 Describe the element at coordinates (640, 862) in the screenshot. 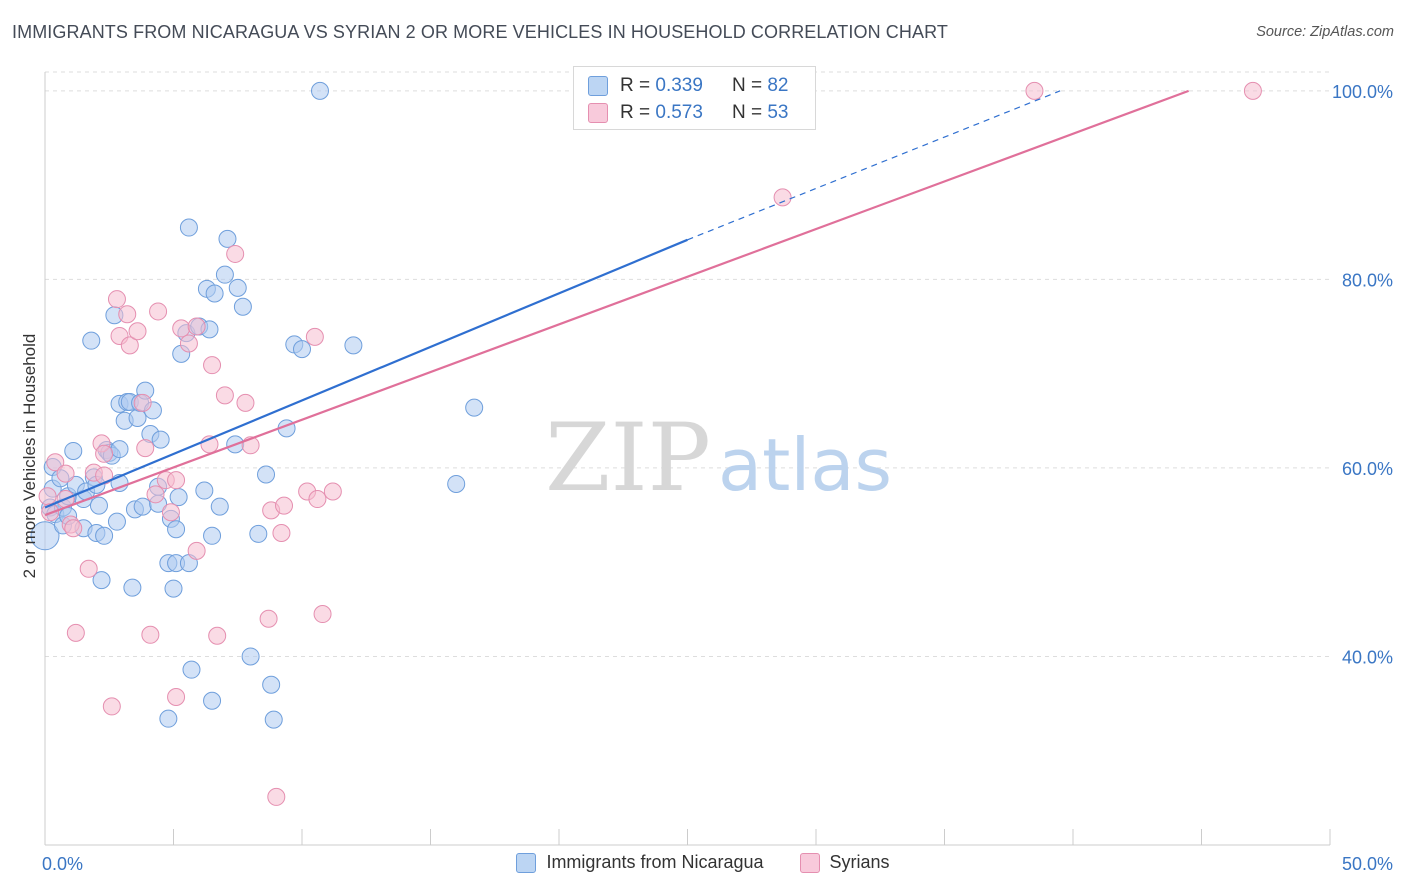

I see `legend-item-nicaragua: Immigrants from Nicaragua` at that location.